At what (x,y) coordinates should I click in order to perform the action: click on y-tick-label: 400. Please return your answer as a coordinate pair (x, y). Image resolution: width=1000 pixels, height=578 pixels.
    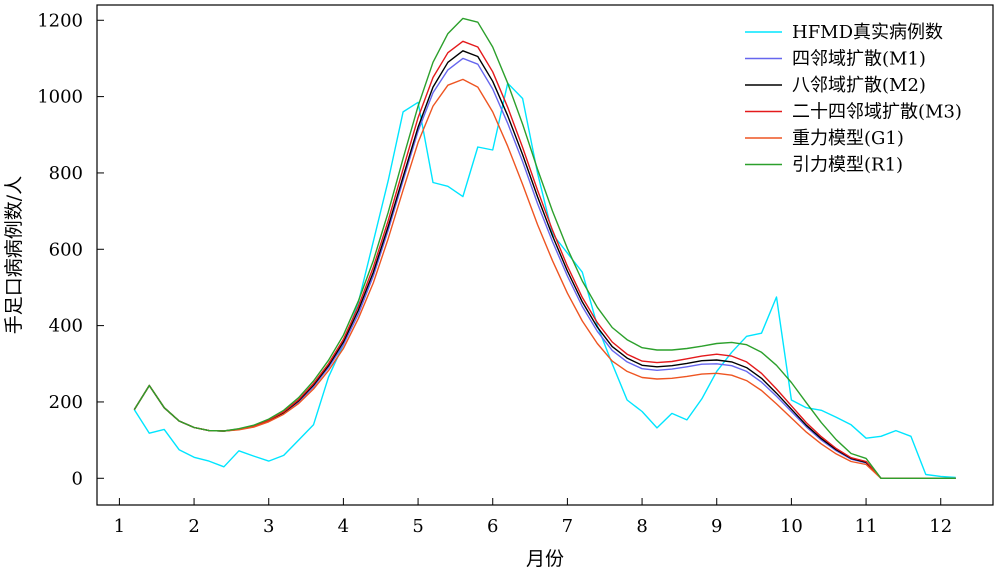
    Looking at the image, I should click on (66, 326).